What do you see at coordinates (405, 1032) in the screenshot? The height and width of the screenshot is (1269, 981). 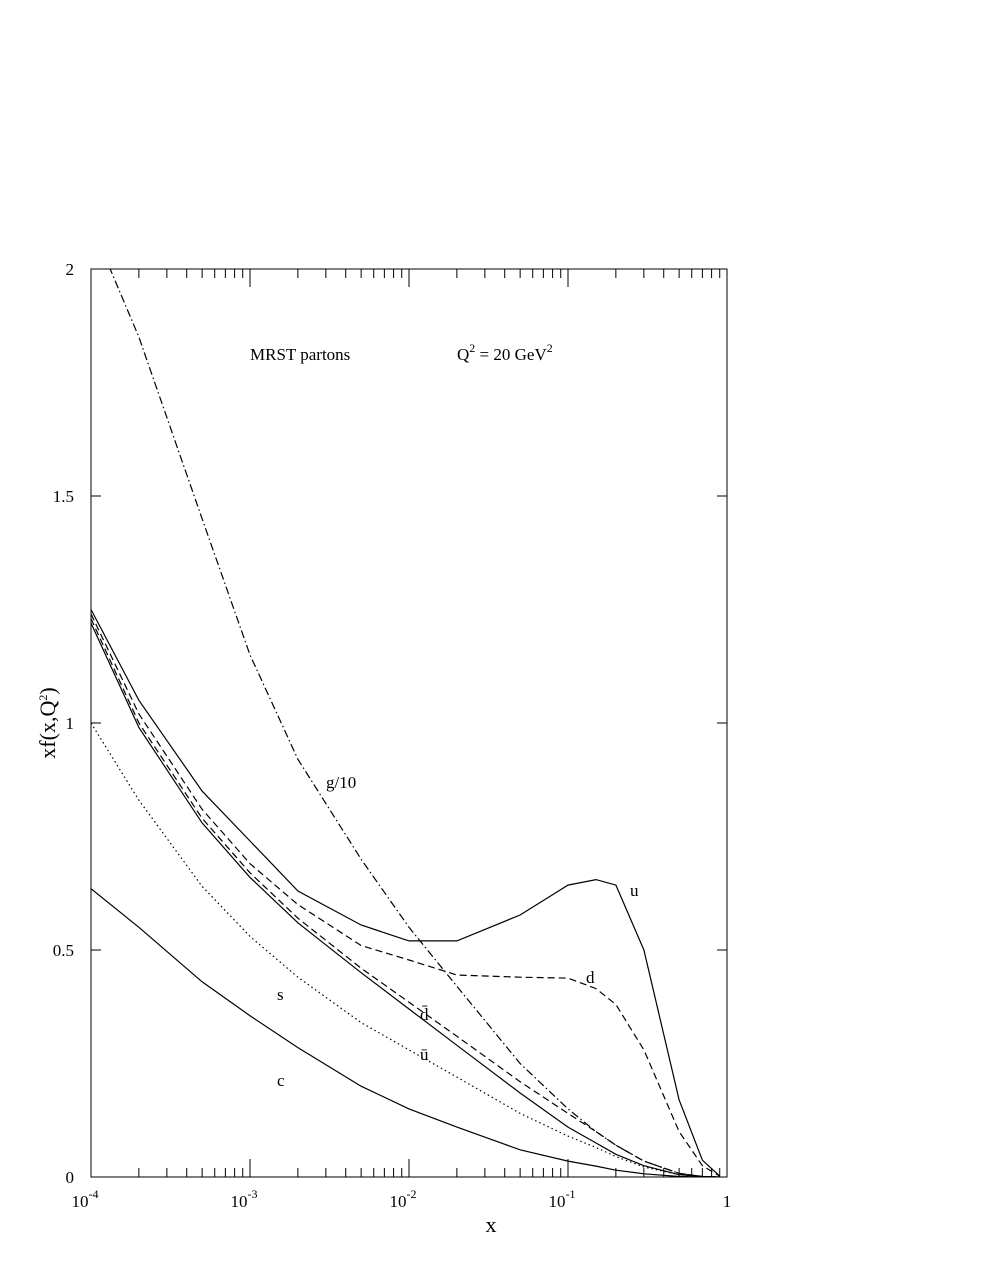 I see `series-line` at bounding box center [405, 1032].